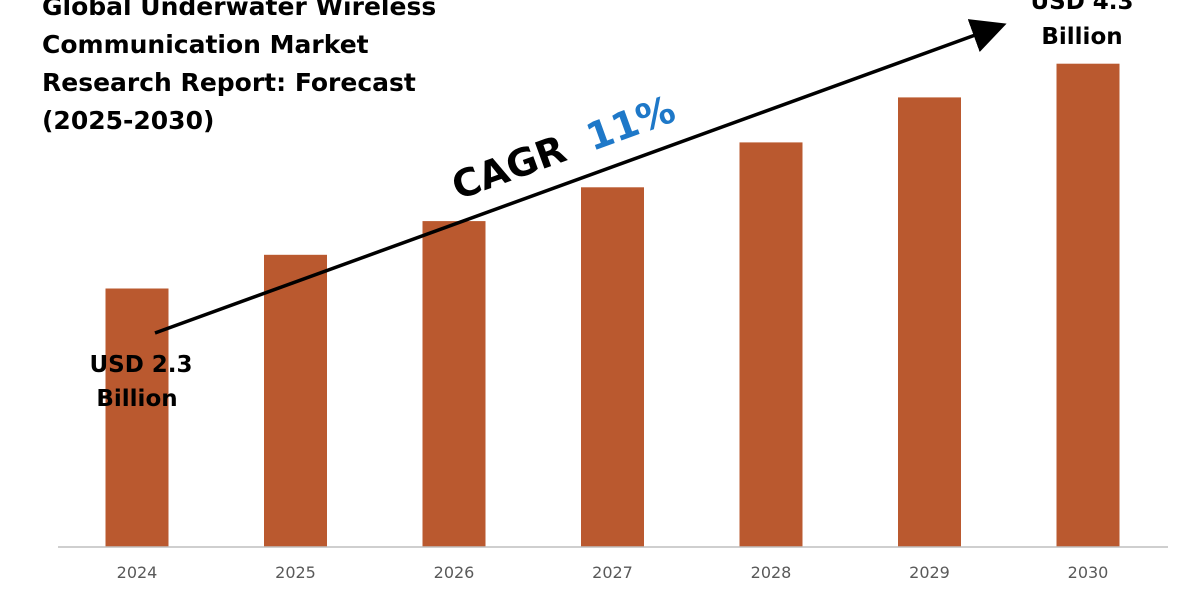 The width and height of the screenshot is (1200, 600). Describe the element at coordinates (771, 572) in the screenshot. I see `x-tick-label-2028: 2028` at that location.